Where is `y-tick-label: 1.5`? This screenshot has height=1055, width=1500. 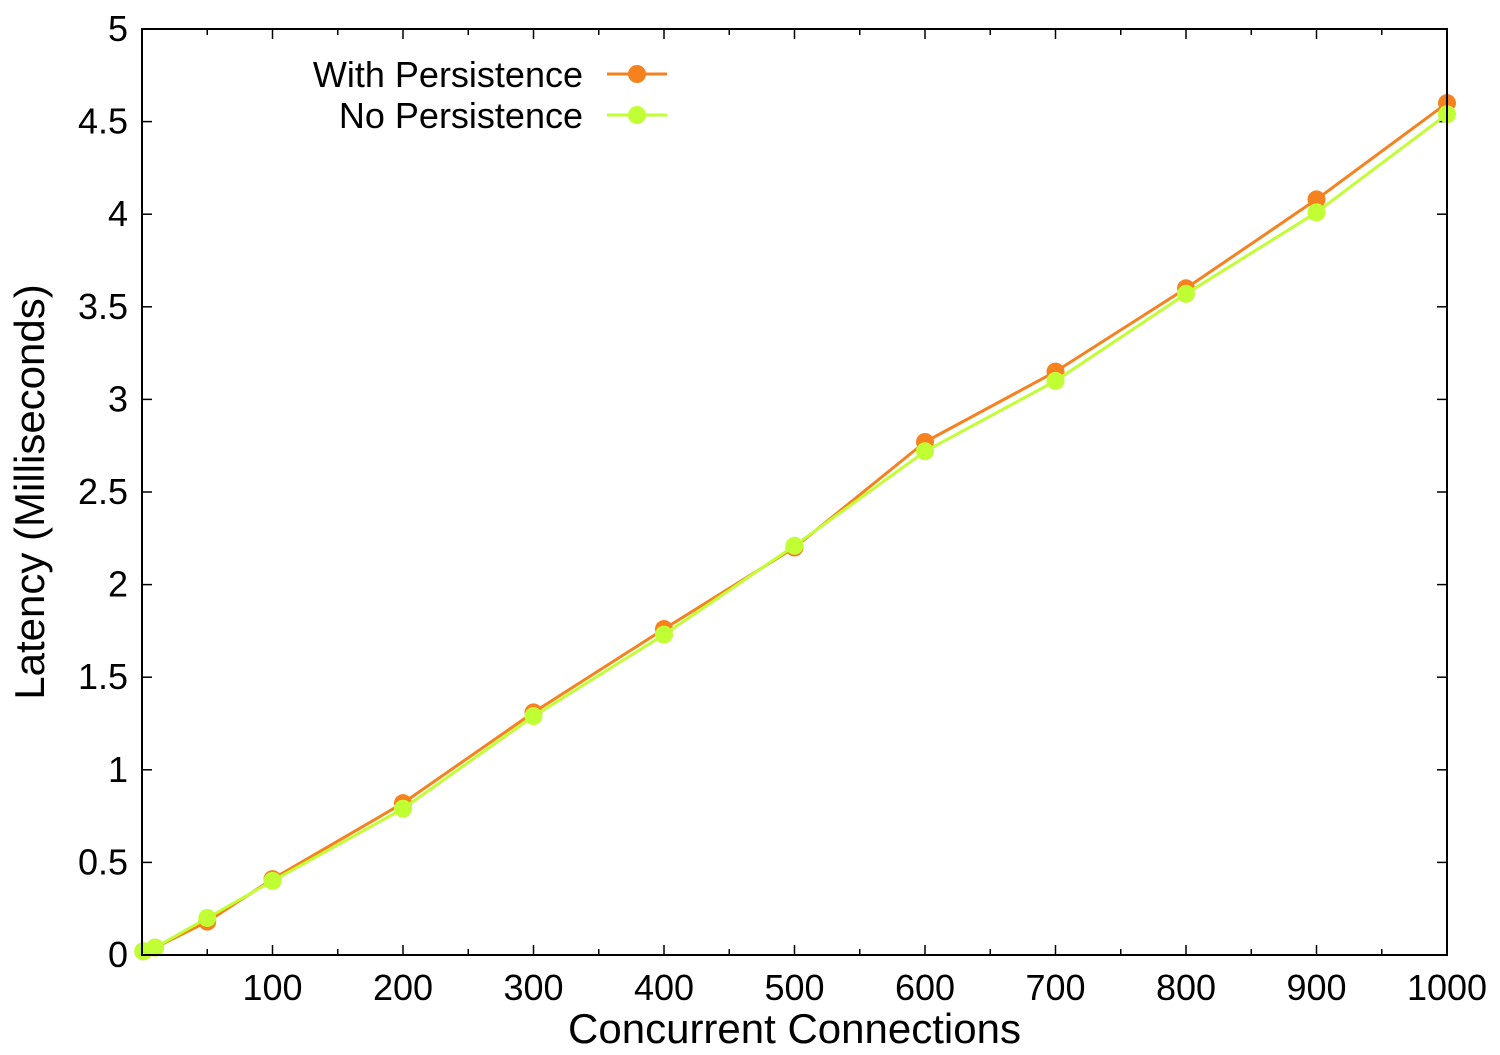 y-tick-label: 1.5 is located at coordinates (103, 676).